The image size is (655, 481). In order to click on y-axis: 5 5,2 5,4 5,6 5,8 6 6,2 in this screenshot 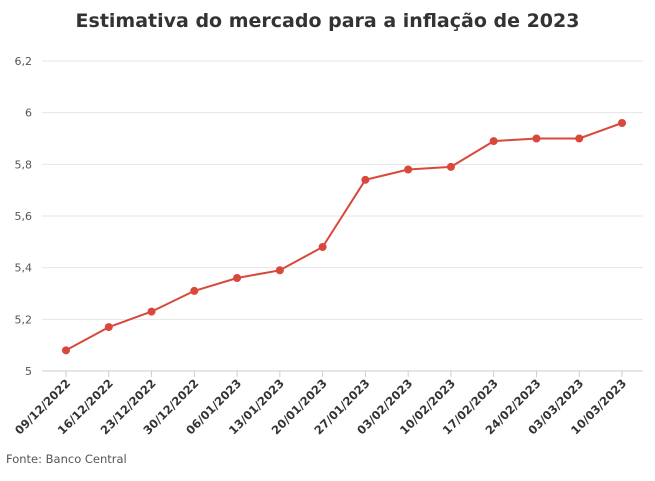, I will do `click(24, 216)`.